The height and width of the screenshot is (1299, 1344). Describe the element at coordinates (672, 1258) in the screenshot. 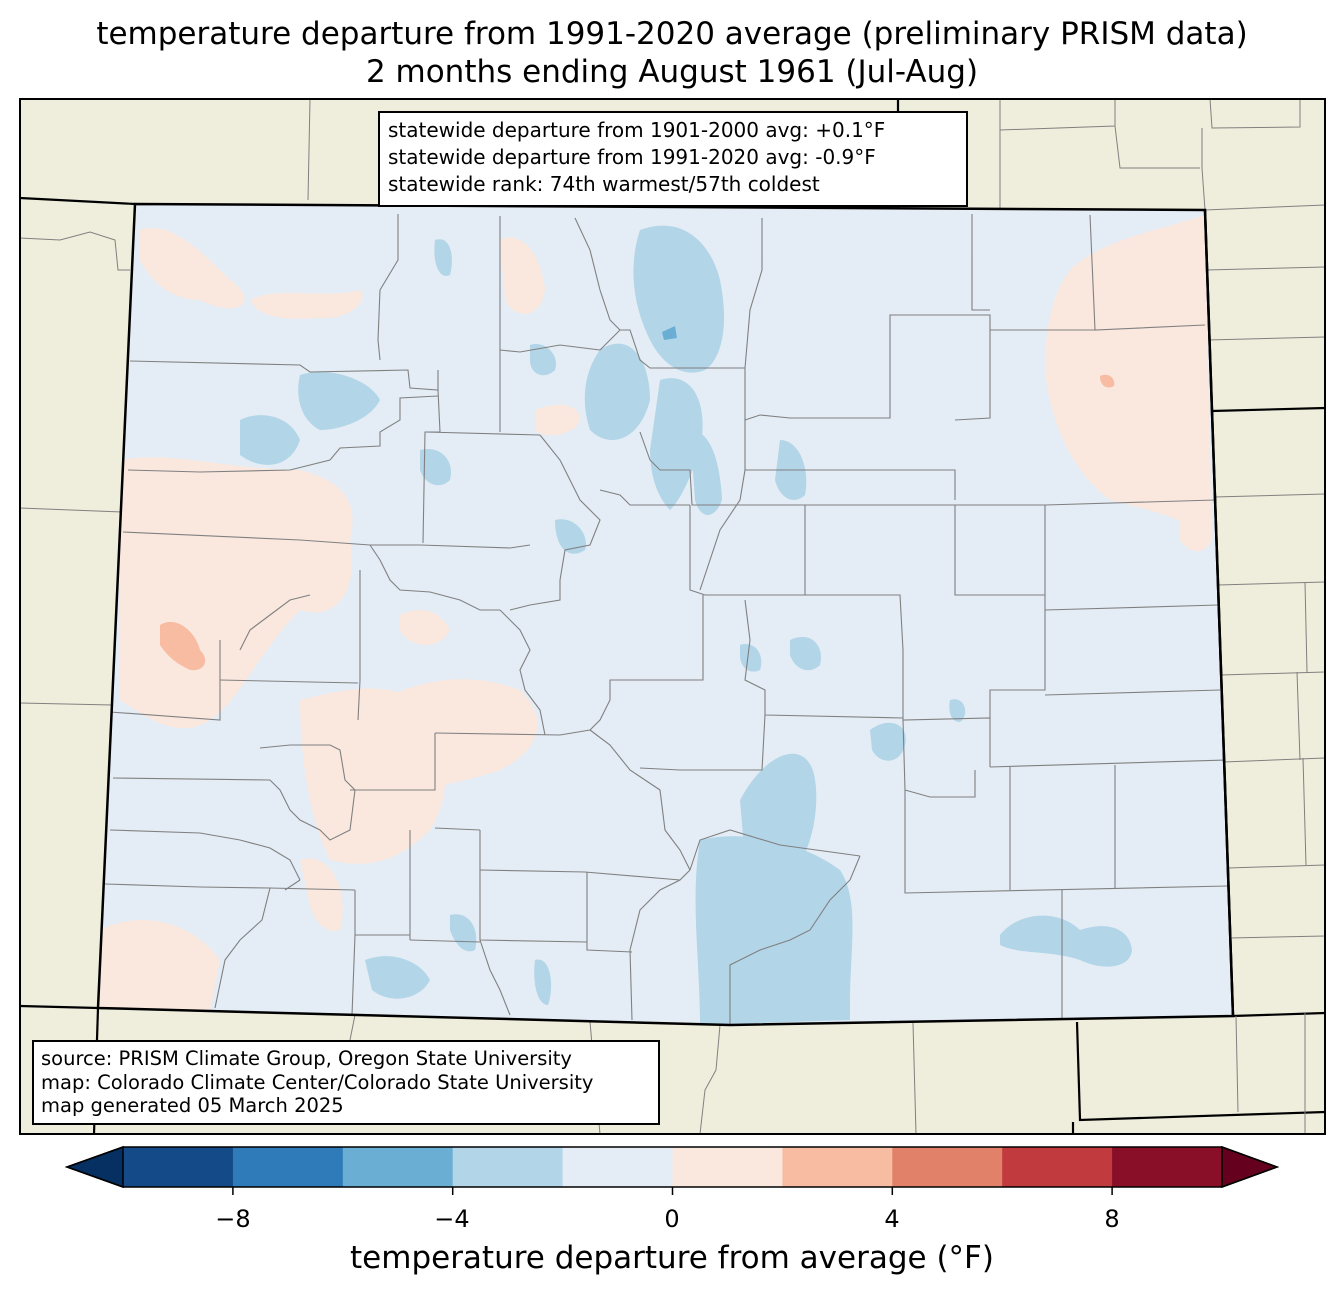

I see `colorbar-label: temperature departure from average (°F)` at that location.